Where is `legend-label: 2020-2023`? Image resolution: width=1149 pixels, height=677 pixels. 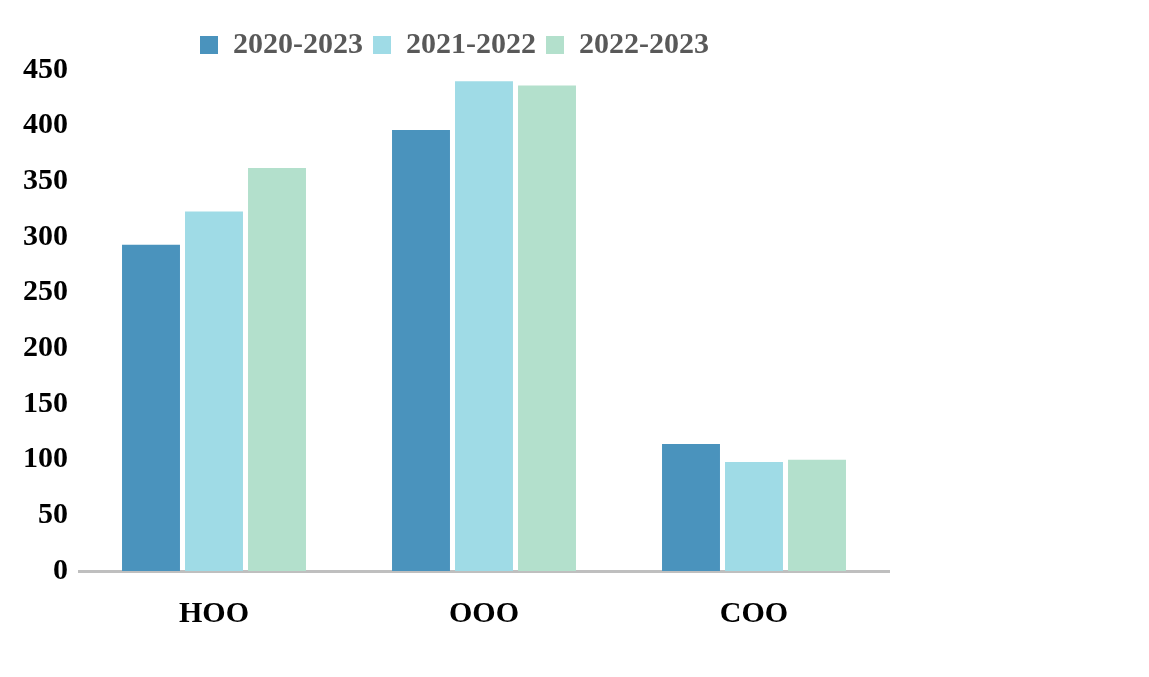 legend-label: 2020-2023 is located at coordinates (298, 42).